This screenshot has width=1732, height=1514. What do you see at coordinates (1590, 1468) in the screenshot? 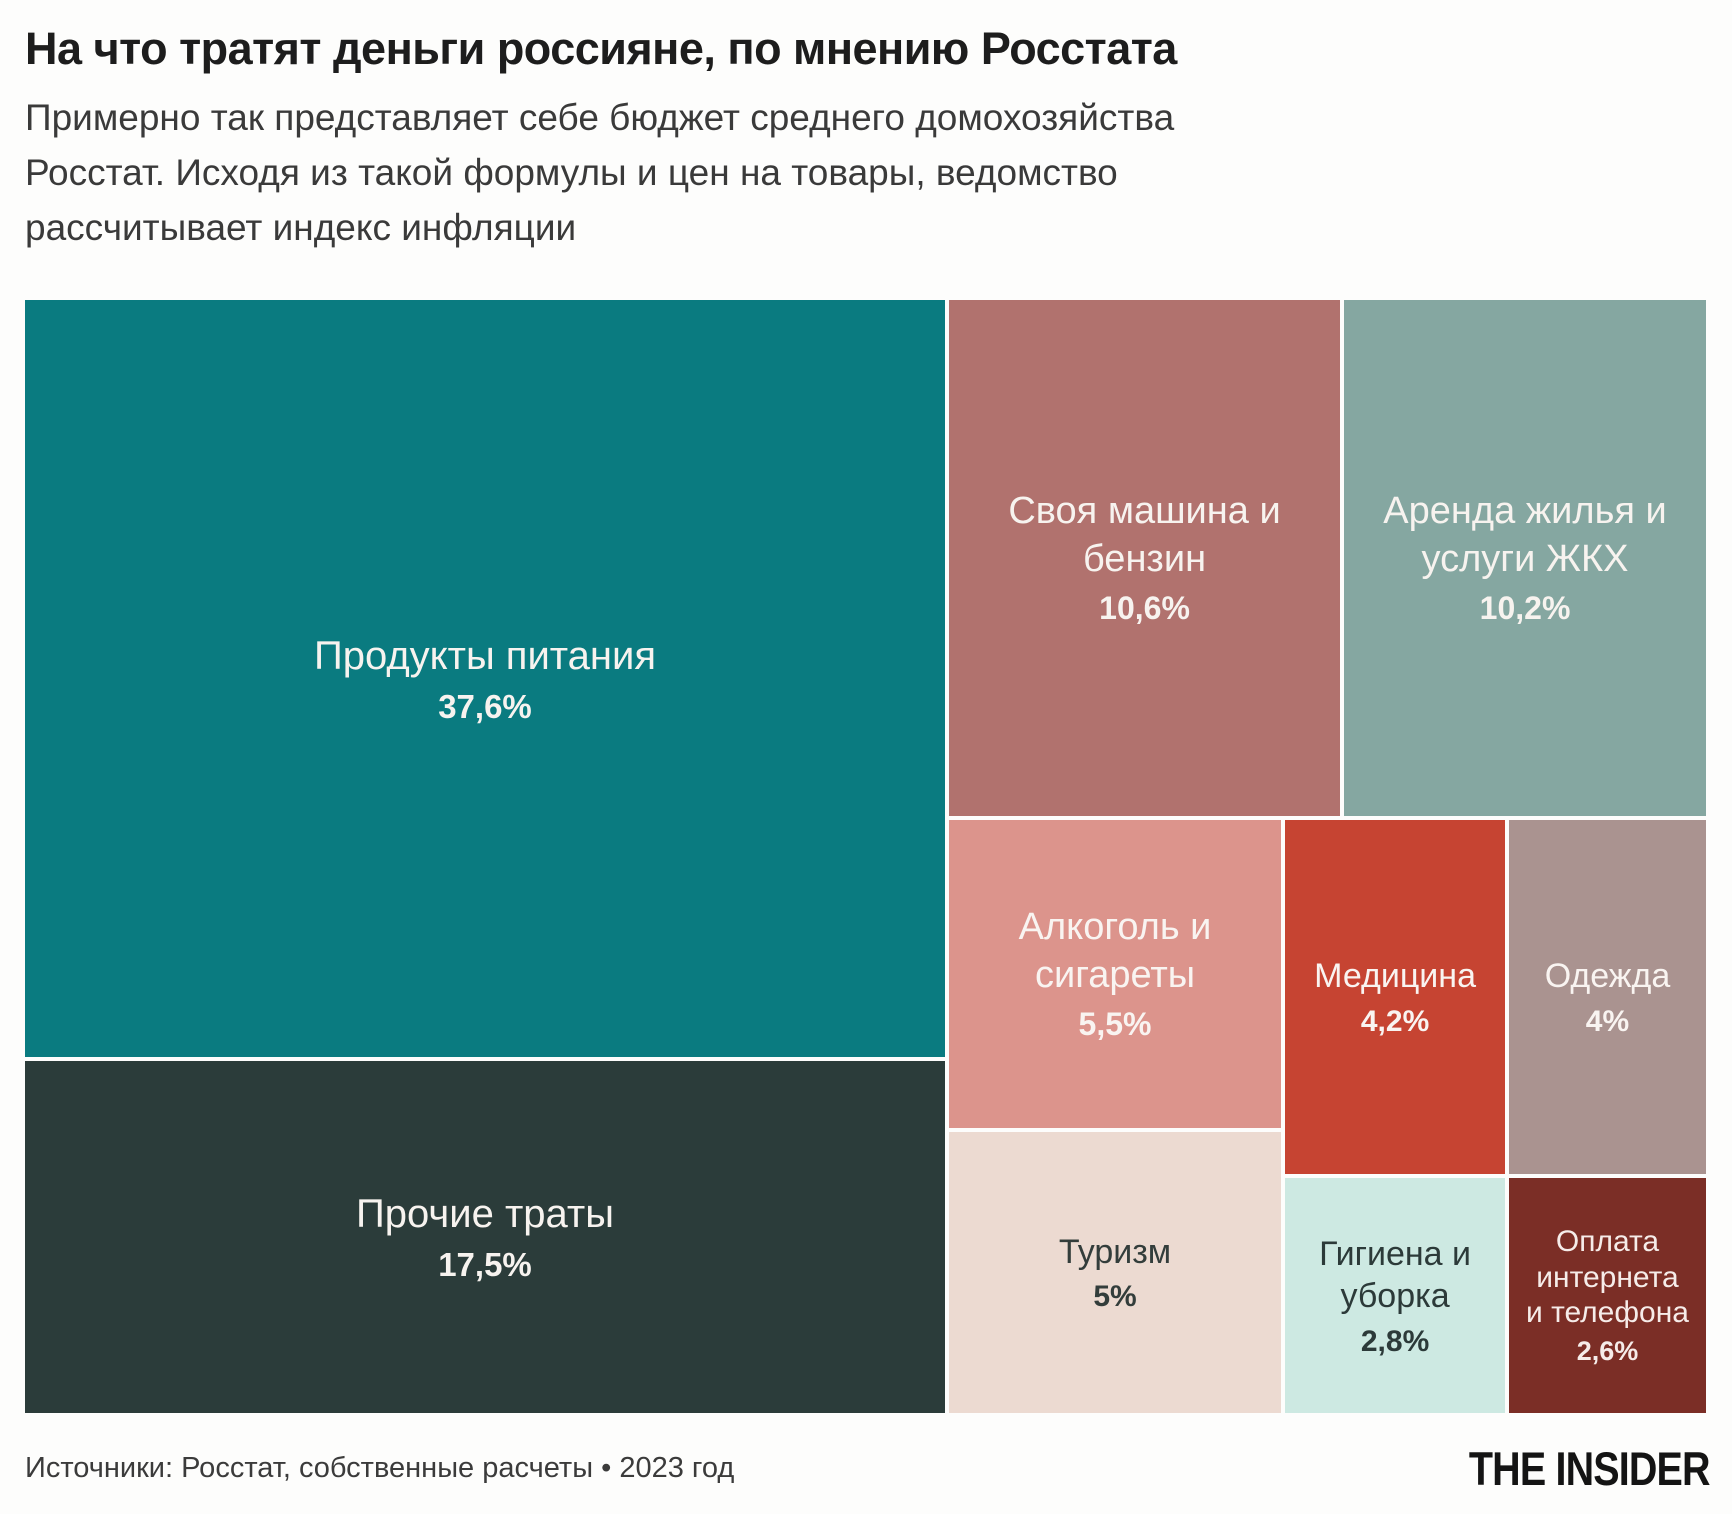
I see `the-insider-logo: THE INSIDER` at bounding box center [1590, 1468].